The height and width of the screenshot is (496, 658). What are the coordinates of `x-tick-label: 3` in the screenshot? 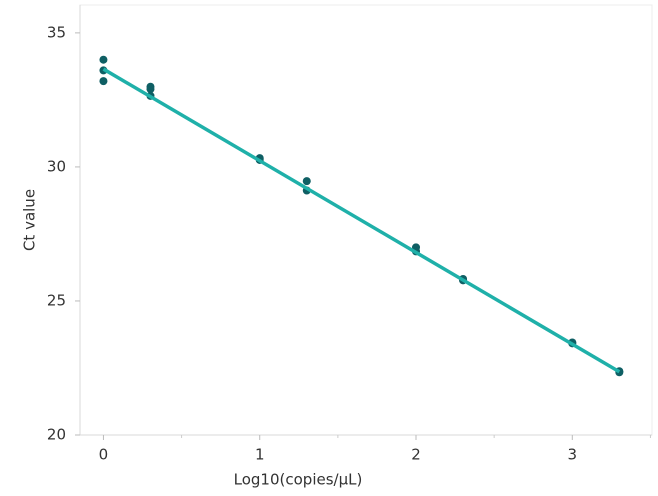 It's located at (573, 455).